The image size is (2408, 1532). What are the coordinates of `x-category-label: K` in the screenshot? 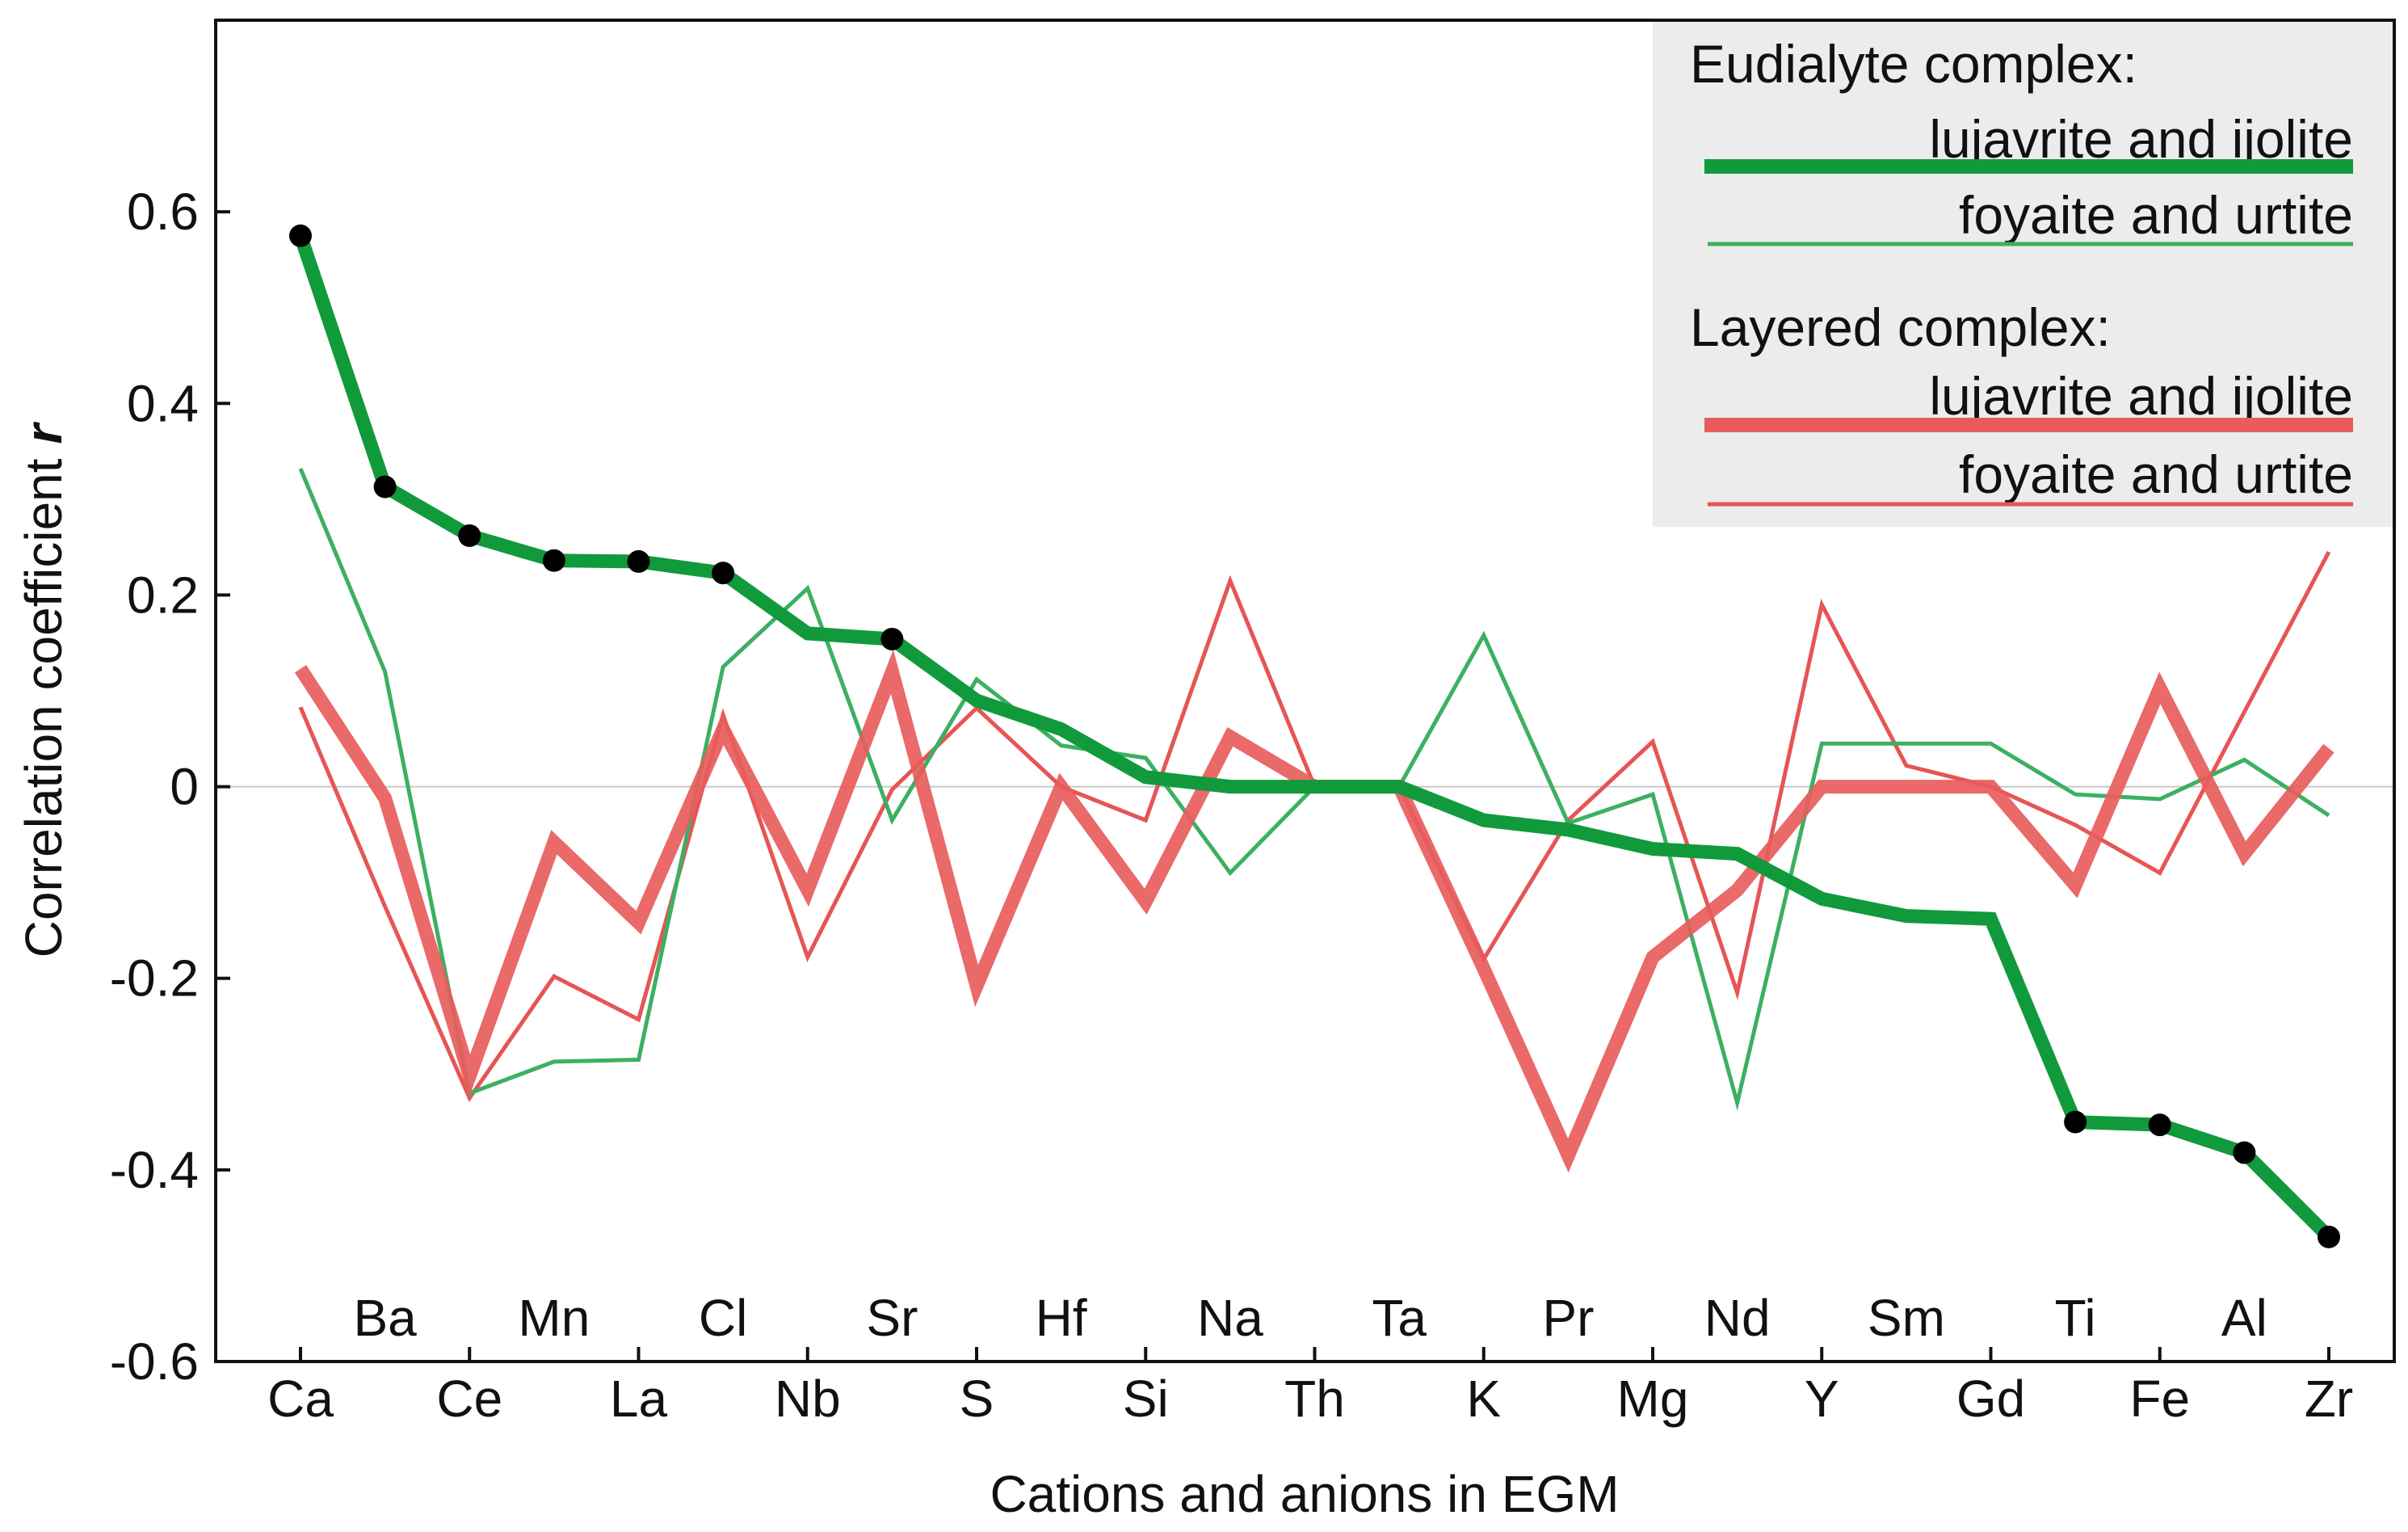 It's located at (1483, 1399).